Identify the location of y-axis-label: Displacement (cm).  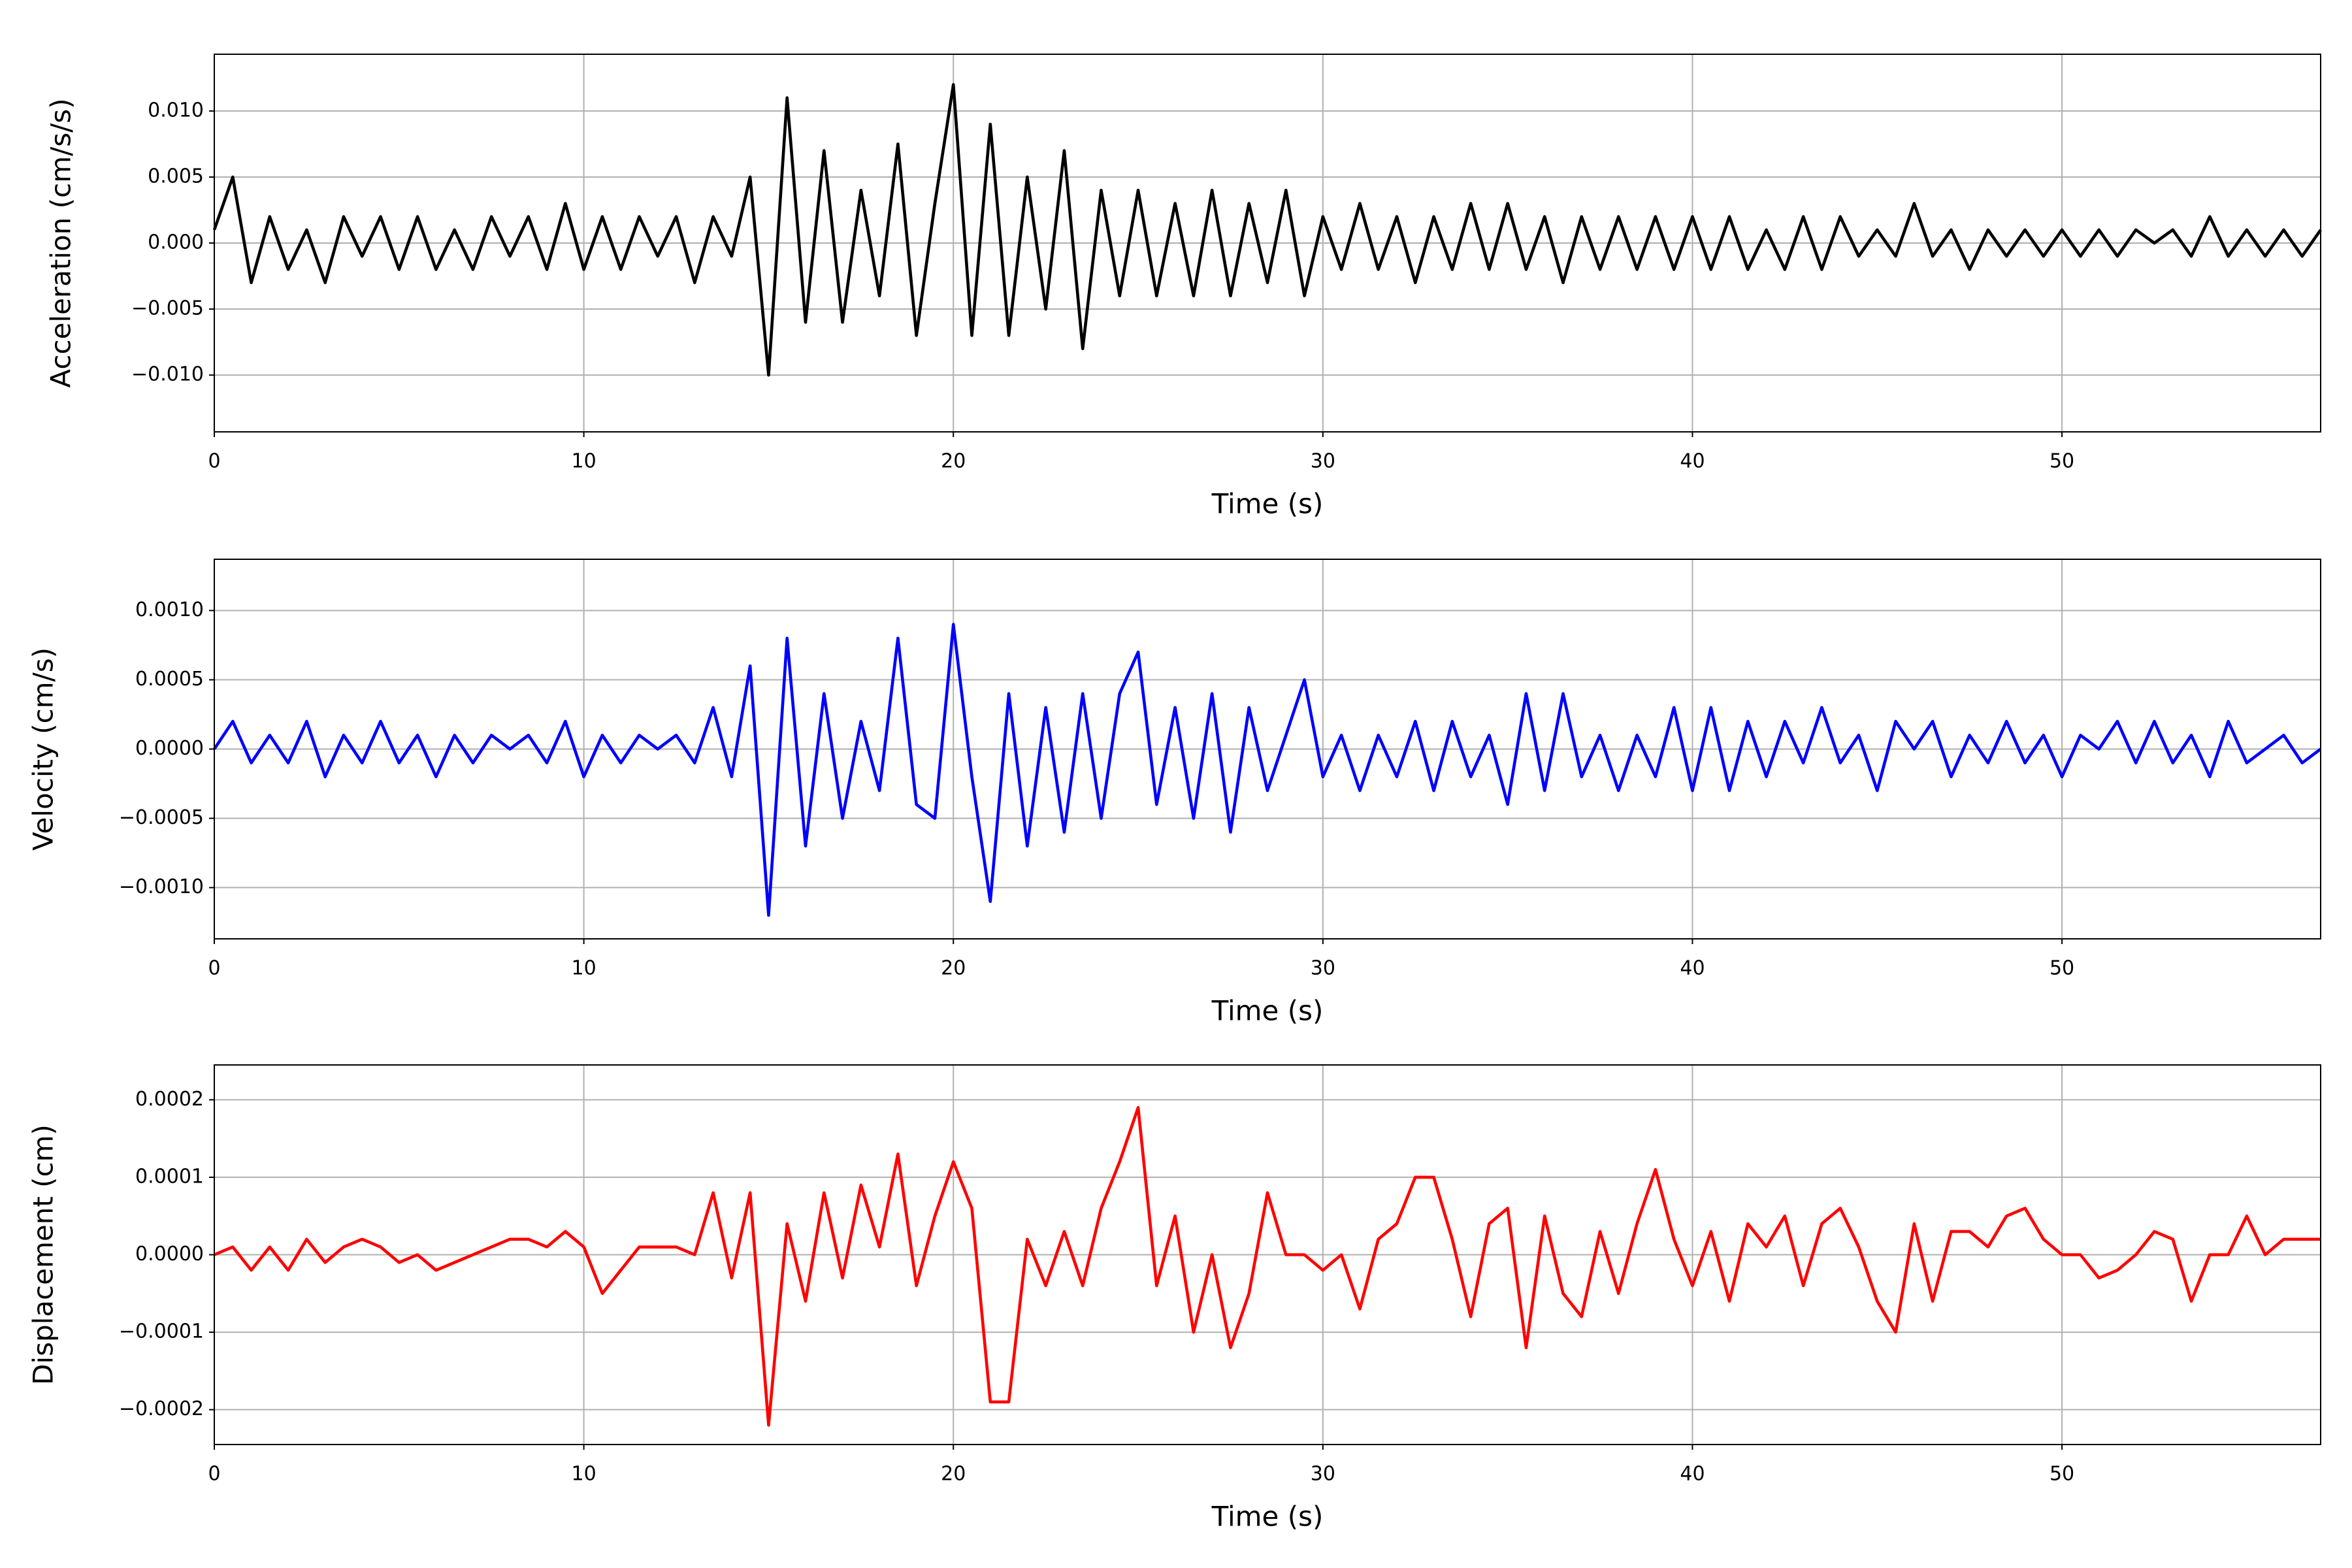
(43, 1254).